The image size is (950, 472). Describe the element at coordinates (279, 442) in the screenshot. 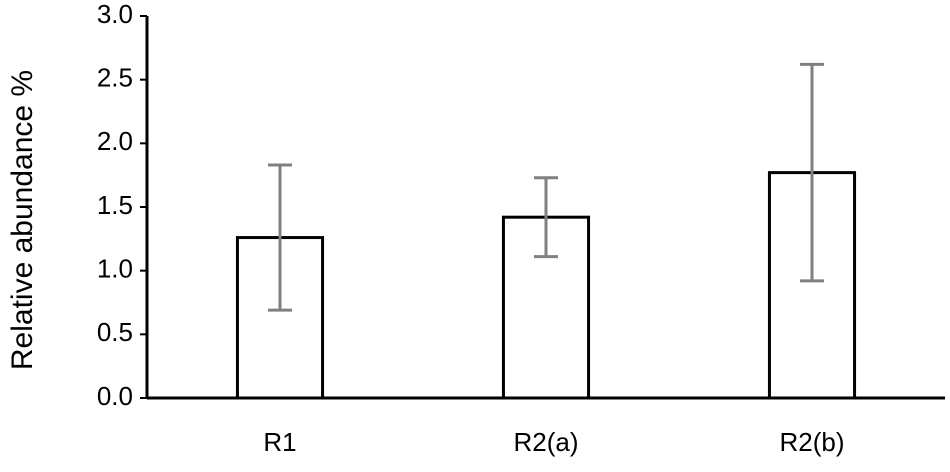

I see `x-tick-label: R1` at that location.